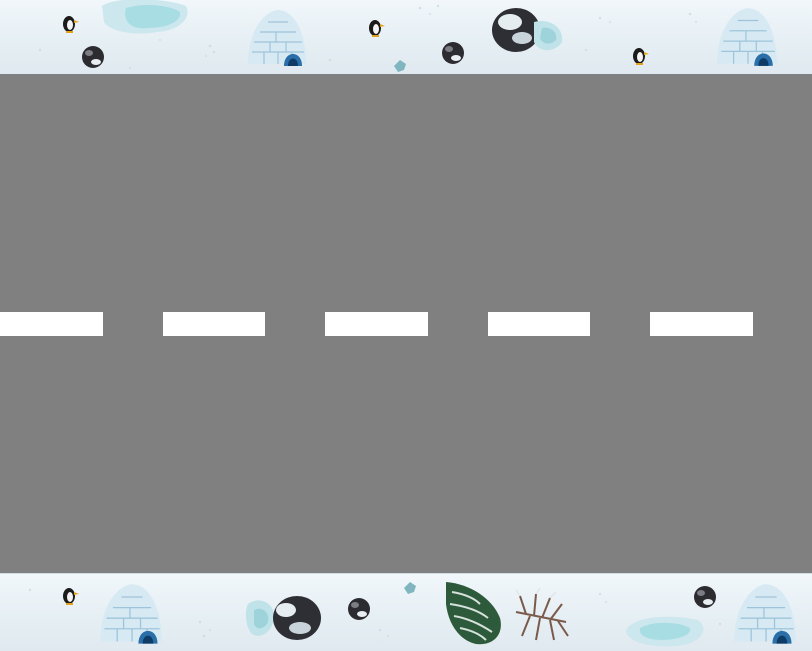 This screenshot has height=651, width=812. I want to click on top-snow-border, so click(406, 37).